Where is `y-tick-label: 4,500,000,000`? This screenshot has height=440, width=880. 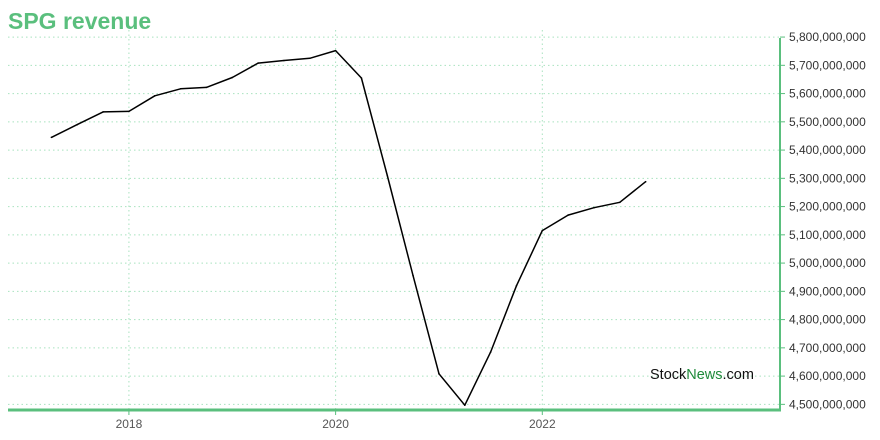 y-tick-label: 4,500,000,000 is located at coordinates (827, 404).